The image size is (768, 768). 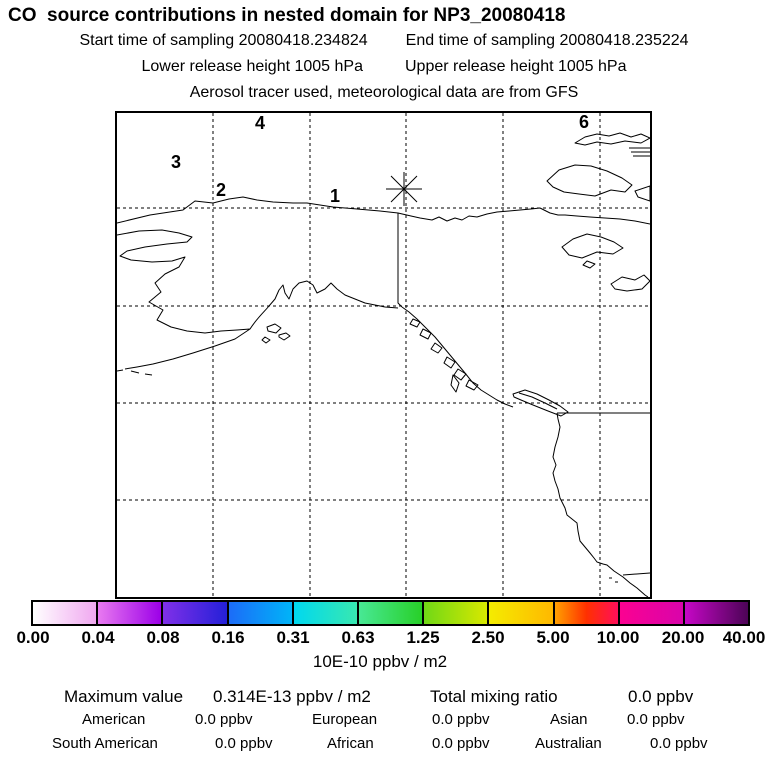 What do you see at coordinates (293, 637) in the screenshot?
I see `colorbar-tick-label: 0.31` at bounding box center [293, 637].